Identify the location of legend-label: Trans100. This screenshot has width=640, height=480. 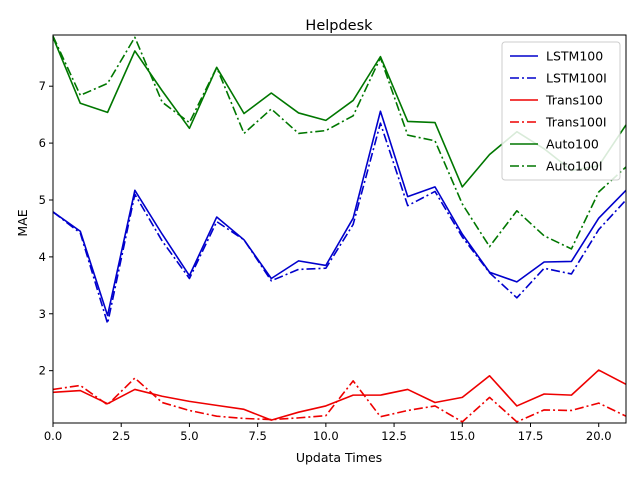
(574, 100).